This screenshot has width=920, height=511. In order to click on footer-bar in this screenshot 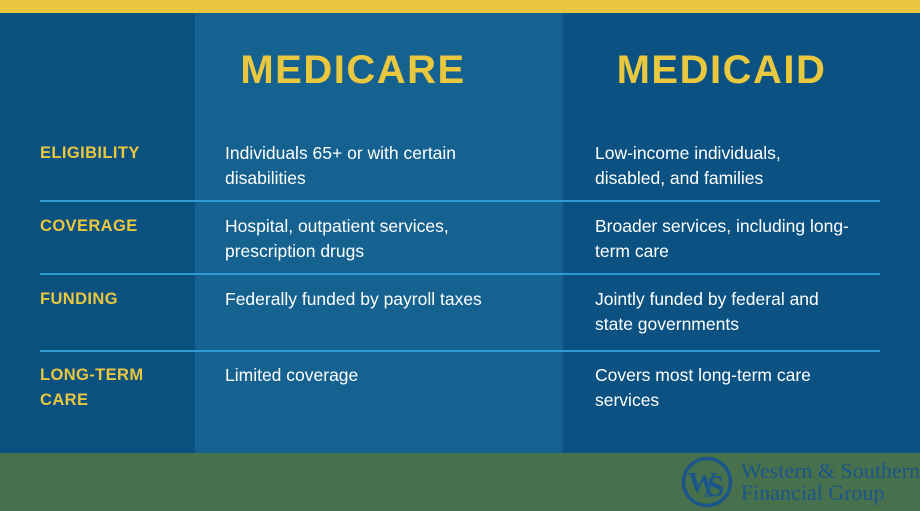, I will do `click(460, 482)`.